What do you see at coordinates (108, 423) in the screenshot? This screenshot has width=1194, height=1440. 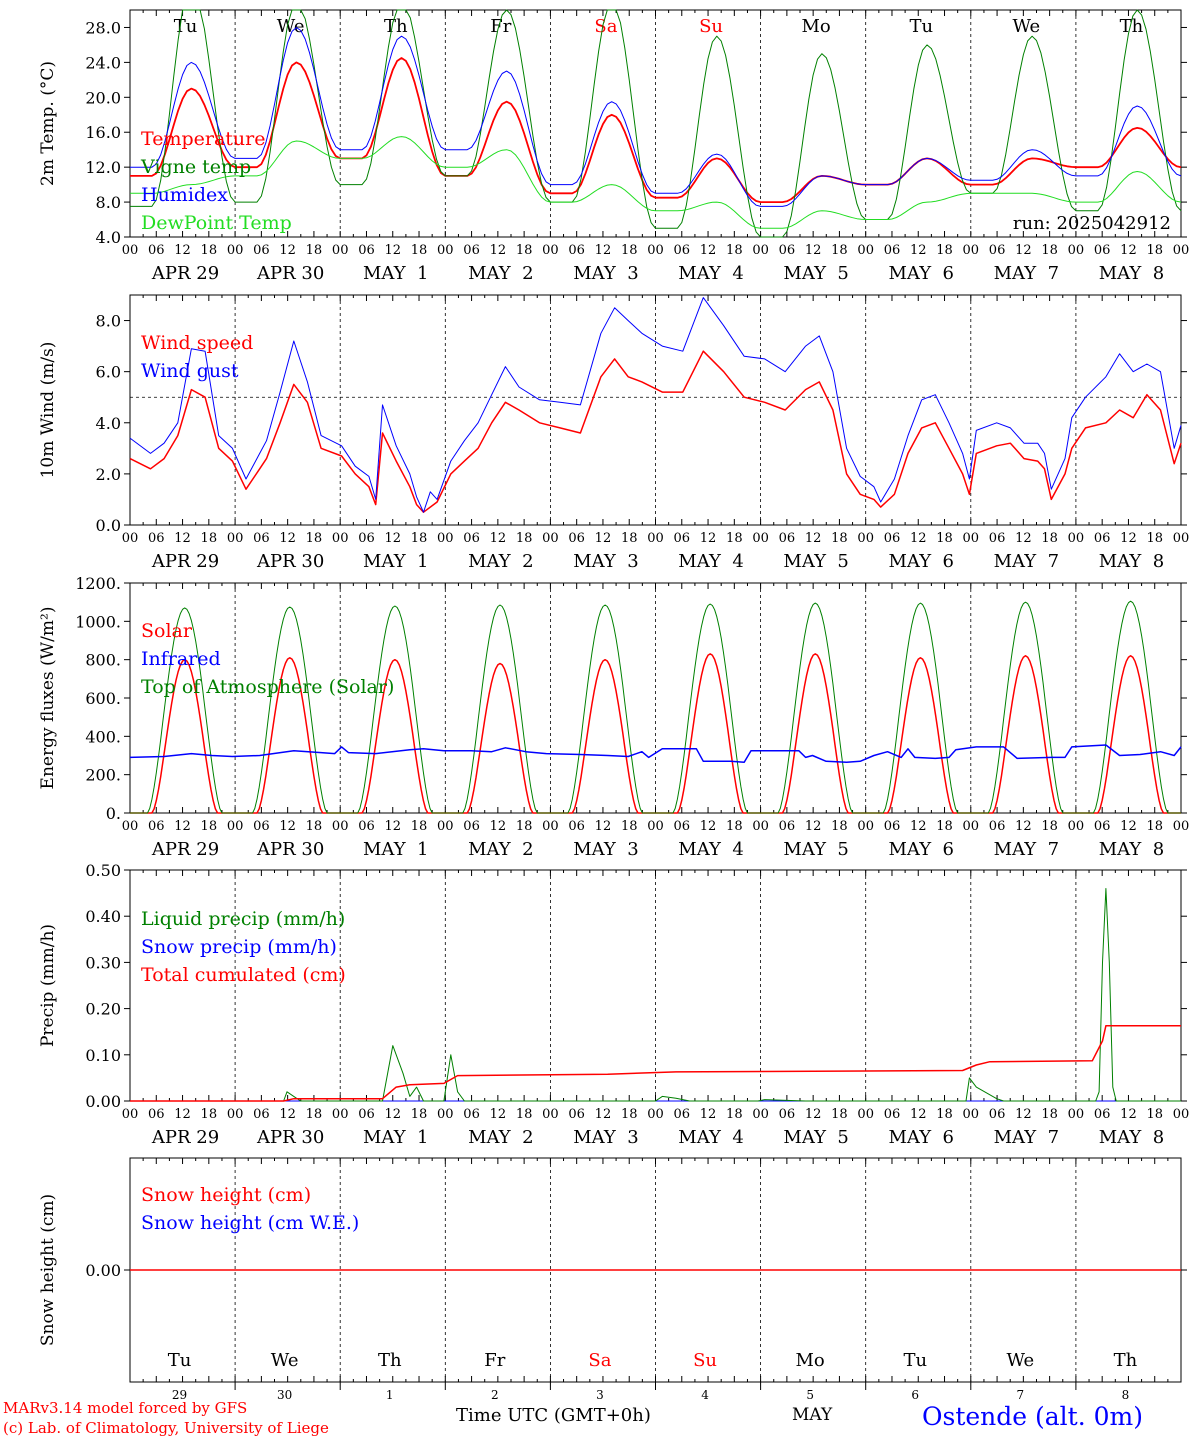 I see `y-tick-label: 4.0` at bounding box center [108, 423].